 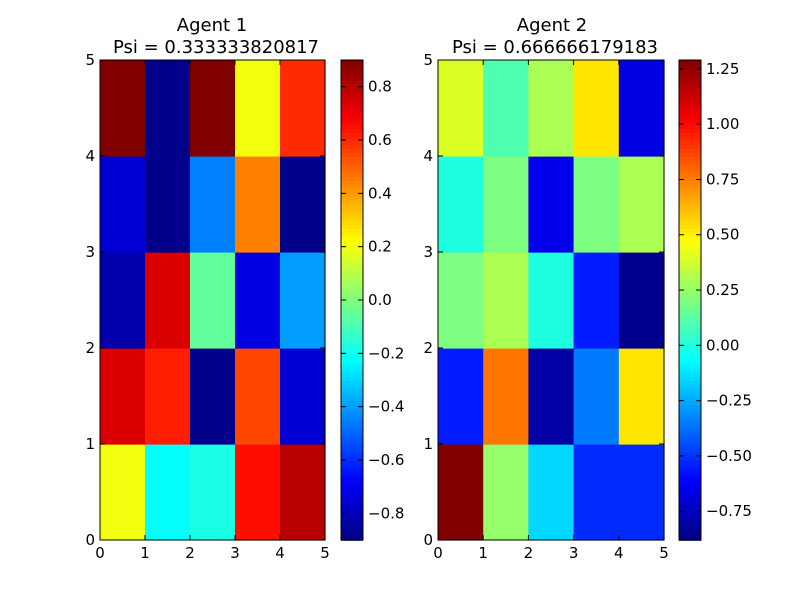 I want to click on y-tick-label: 2, so click(x=90, y=348).